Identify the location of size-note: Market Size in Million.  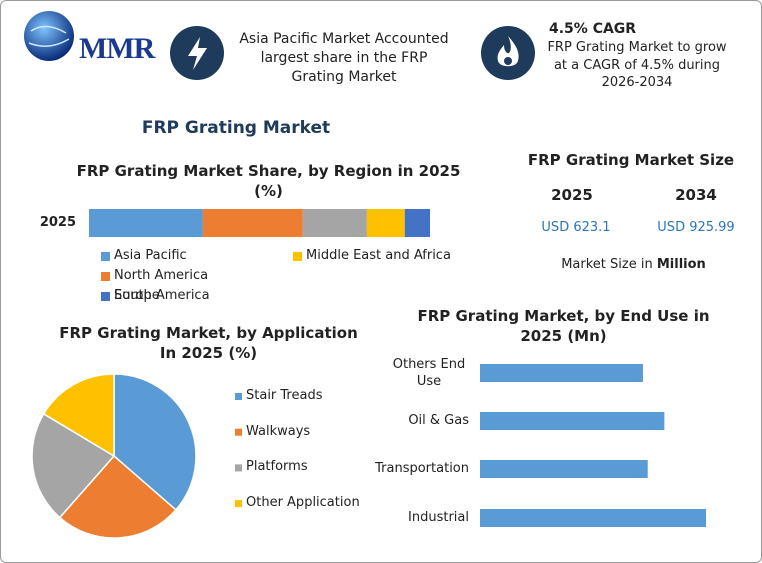
(633, 265).